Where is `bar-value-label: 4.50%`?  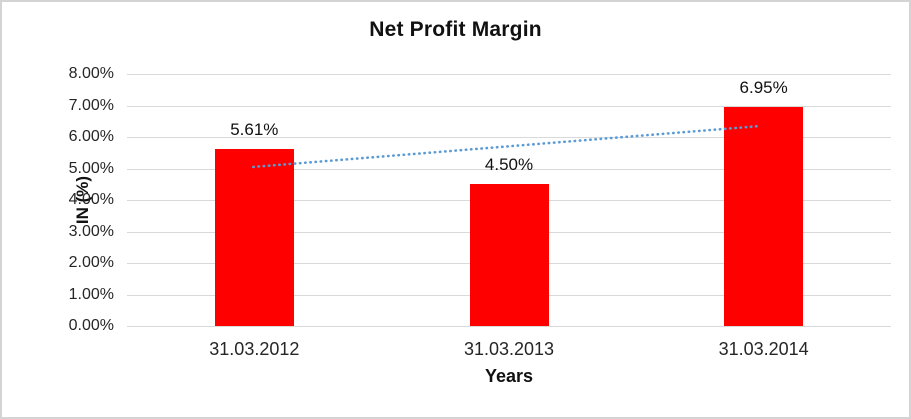 bar-value-label: 4.50% is located at coordinates (509, 165).